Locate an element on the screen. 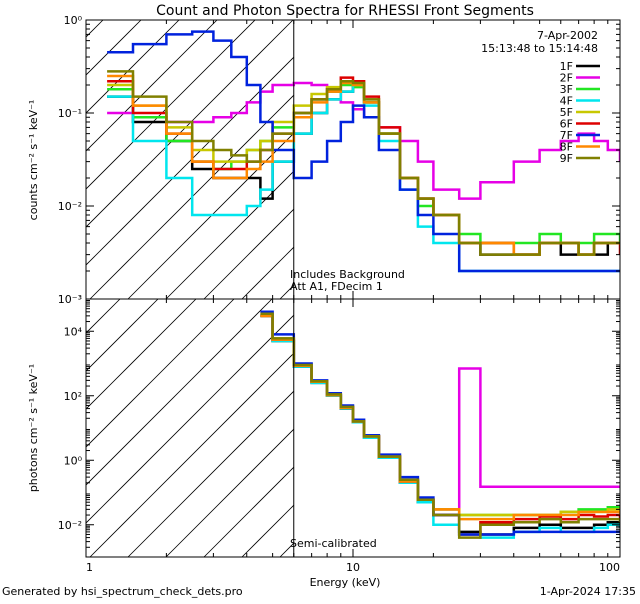  background-annotation: Includes Background is located at coordinates (347, 274).